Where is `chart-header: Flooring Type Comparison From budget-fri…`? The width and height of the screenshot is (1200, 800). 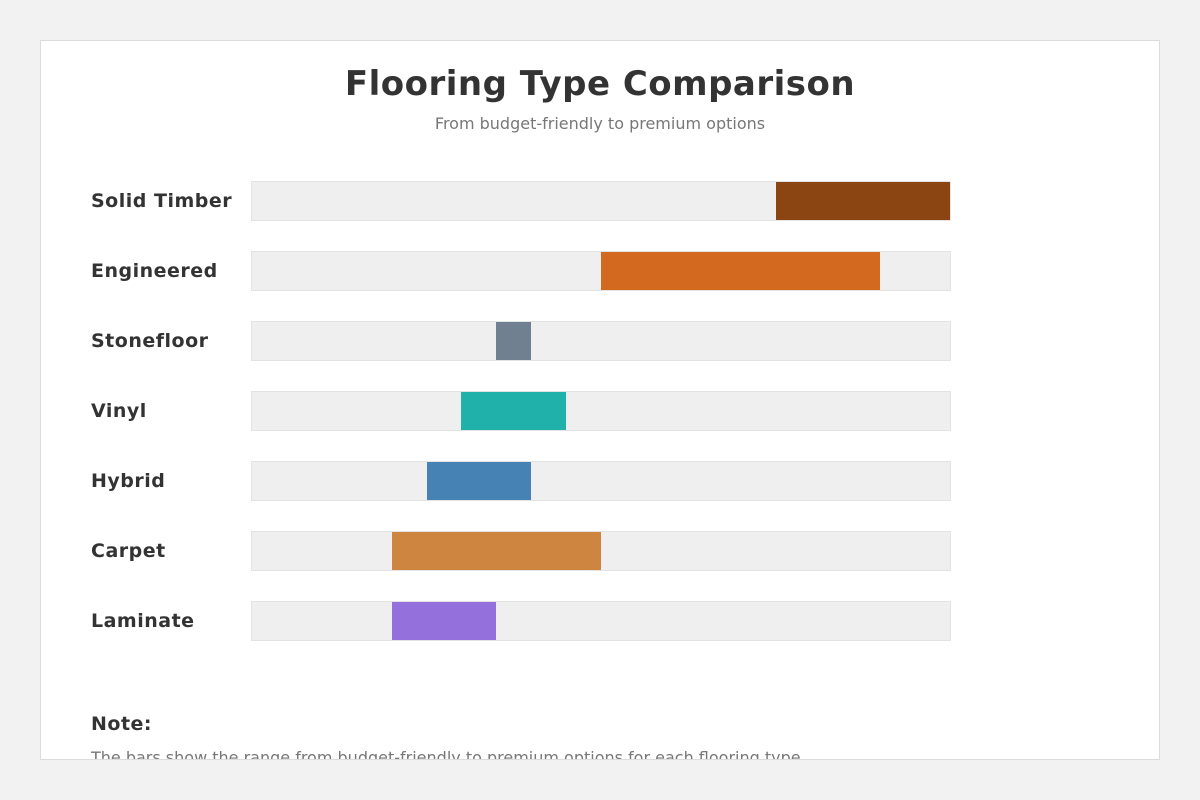 chart-header: Flooring Type Comparison From budget-fri… is located at coordinates (600, 88).